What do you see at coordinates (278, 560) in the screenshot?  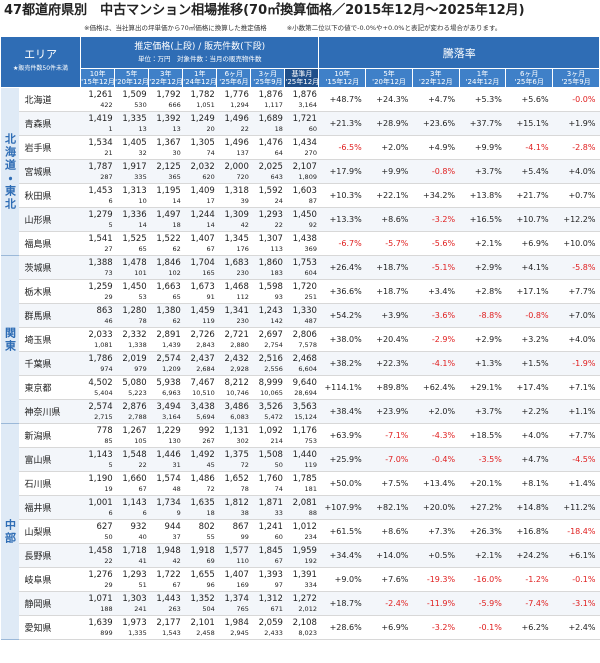 I see `count: 67` at bounding box center [278, 560].